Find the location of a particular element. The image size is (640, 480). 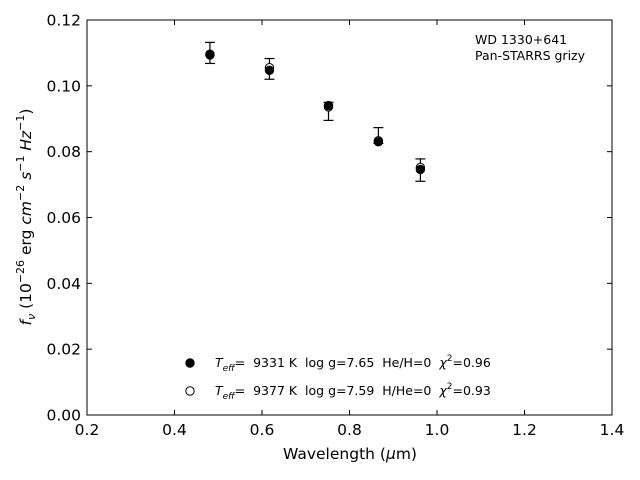

y-axis-title: fν (10−26 erg cm−2 s−1 Hz−1) is located at coordinates (26, 217).